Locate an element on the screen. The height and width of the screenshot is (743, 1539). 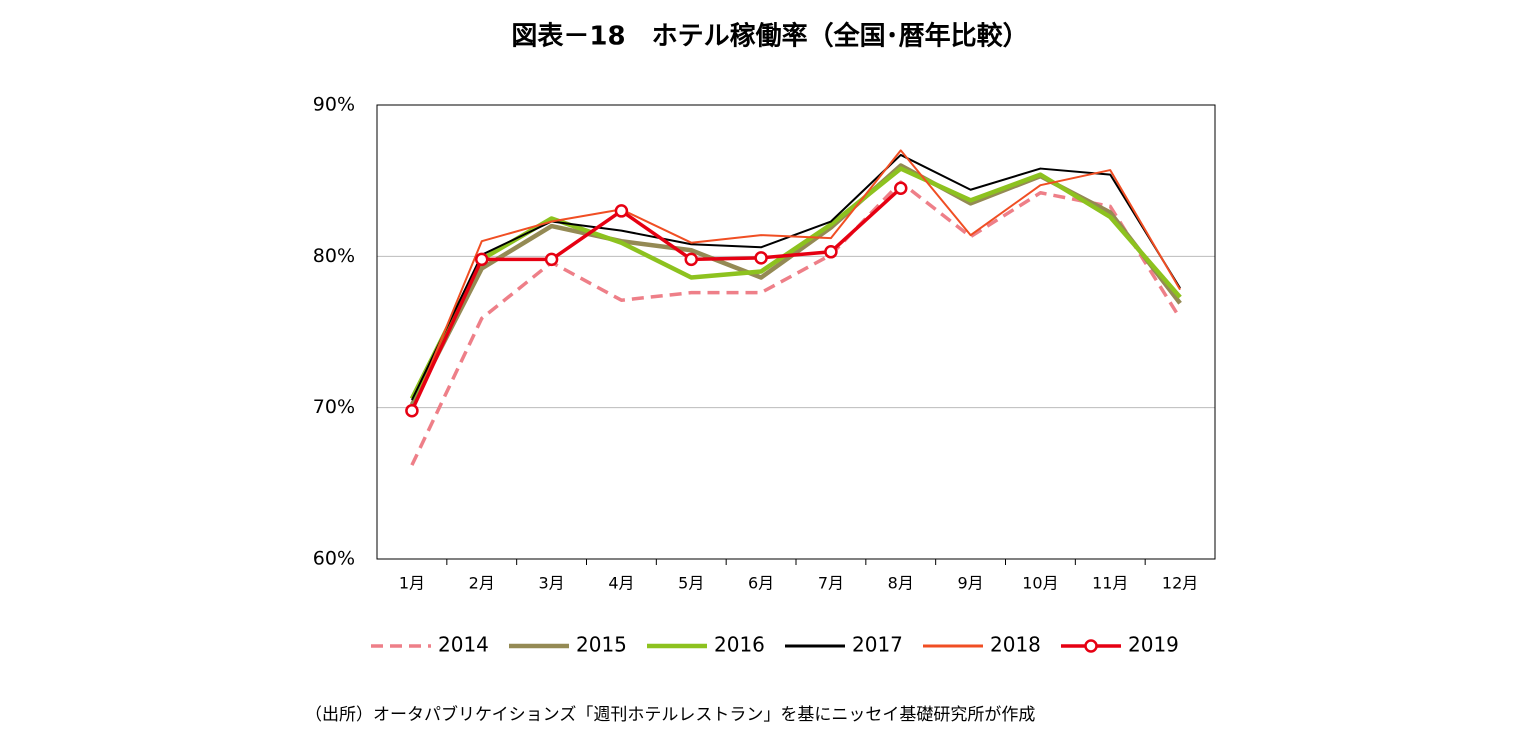
y-tick-label: 60% is located at coordinates (334, 559).